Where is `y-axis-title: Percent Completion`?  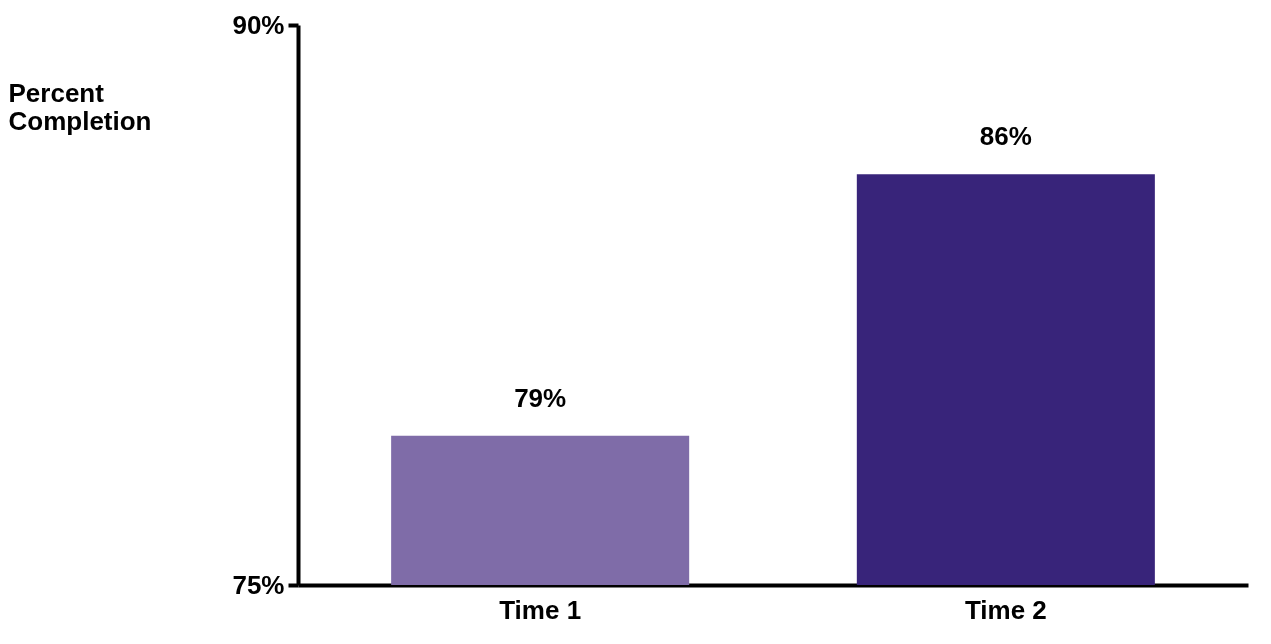
y-axis-title: Percent Completion is located at coordinates (80, 106).